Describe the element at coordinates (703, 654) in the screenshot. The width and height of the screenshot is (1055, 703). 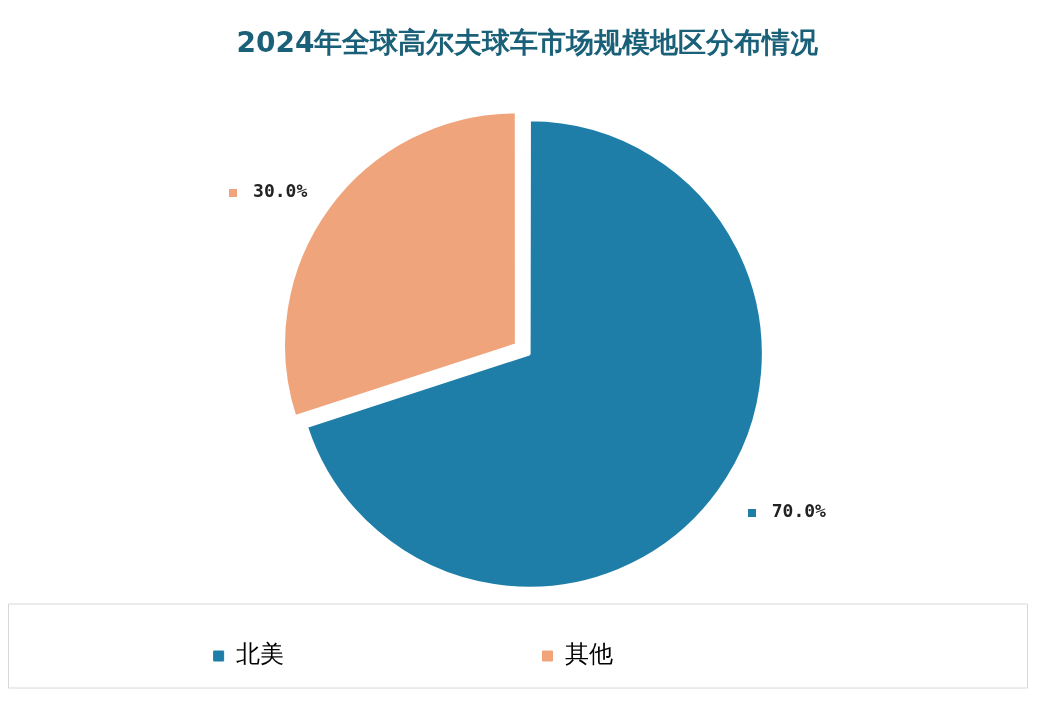
I see `legend-label: 其他` at that location.